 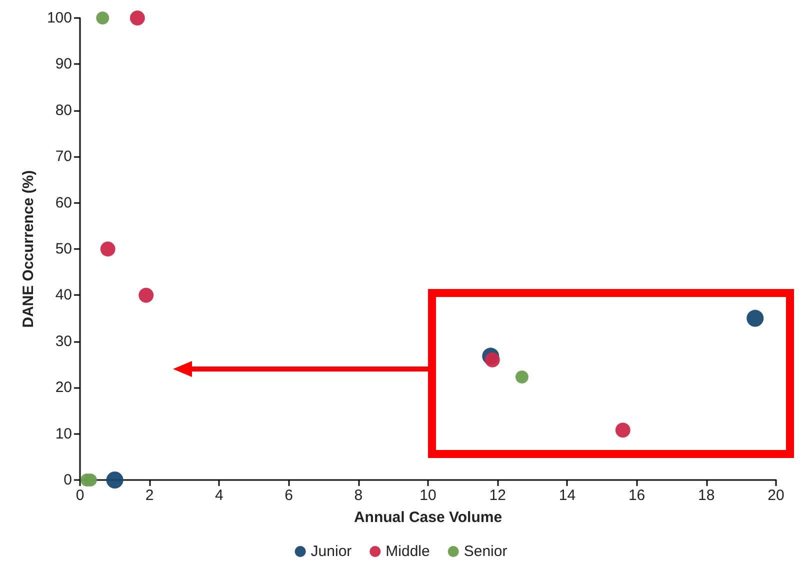 I want to click on x-tick-label: 8, so click(x=358, y=495).